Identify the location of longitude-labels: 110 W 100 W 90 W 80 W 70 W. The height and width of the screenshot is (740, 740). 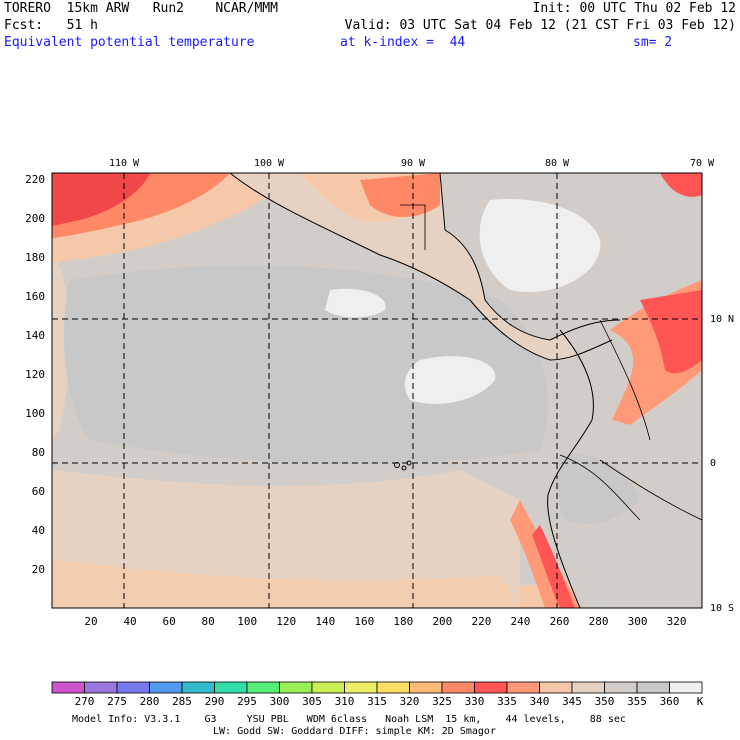
(412, 163).